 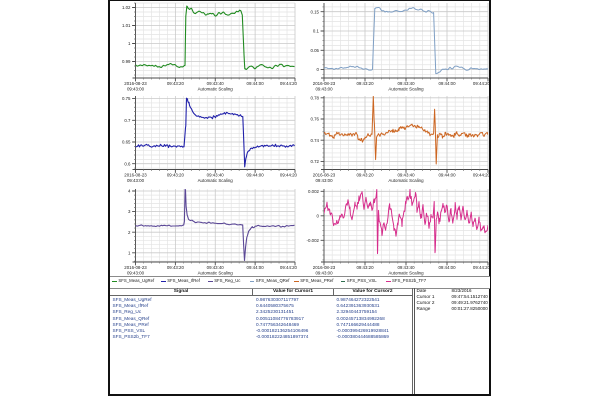 What do you see at coordinates (127, 120) in the screenshot?
I see `svg-text: 0.7` at bounding box center [127, 120].